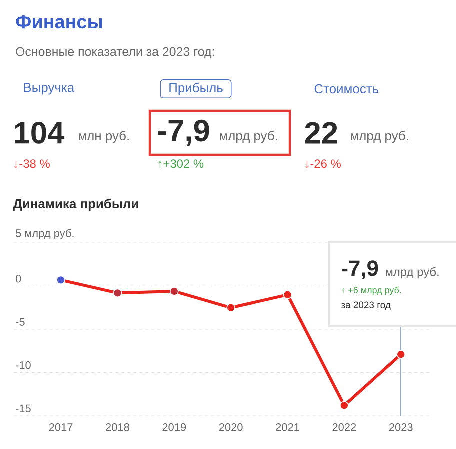 The height and width of the screenshot is (449, 456). What do you see at coordinates (118, 428) in the screenshot?
I see `x-tick-label: 2018` at bounding box center [118, 428].